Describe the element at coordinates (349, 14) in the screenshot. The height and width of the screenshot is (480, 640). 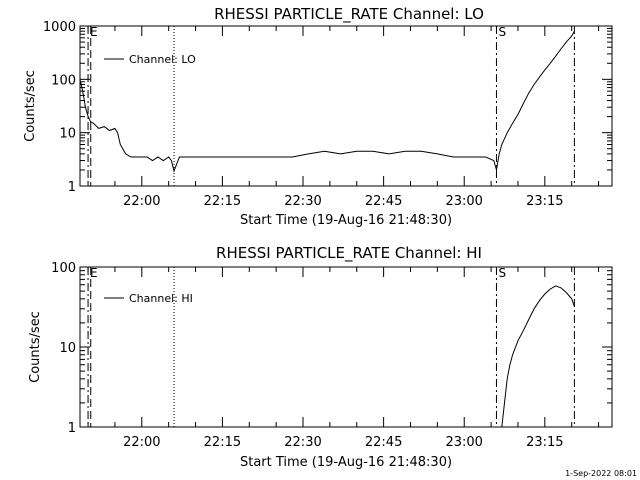
I see `chart-title-lo: RHESSI PARTICLE_RATE Channel: LO` at that location.